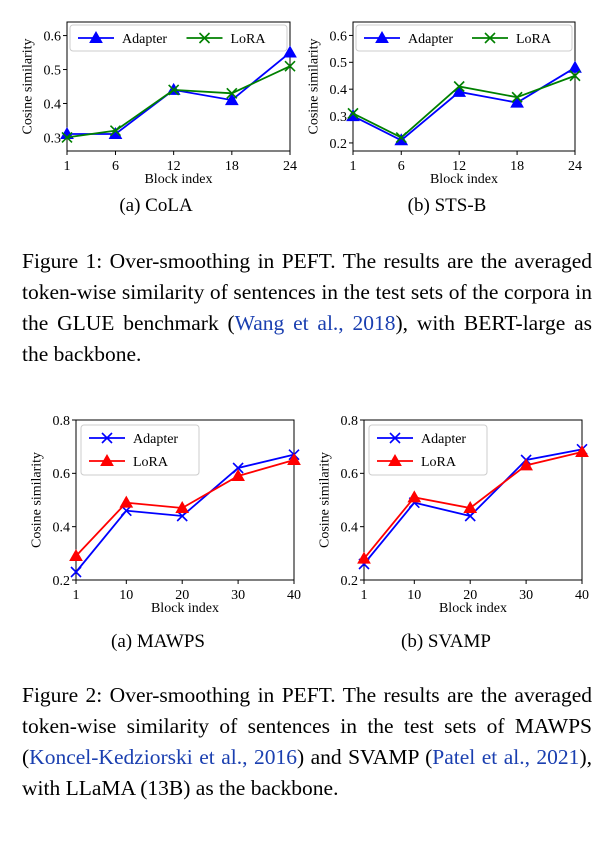 The image size is (611, 849). What do you see at coordinates (307, 338) in the screenshot?
I see `figure1-caption-tail: ), with BERT-large as the backbone.` at bounding box center [307, 338].